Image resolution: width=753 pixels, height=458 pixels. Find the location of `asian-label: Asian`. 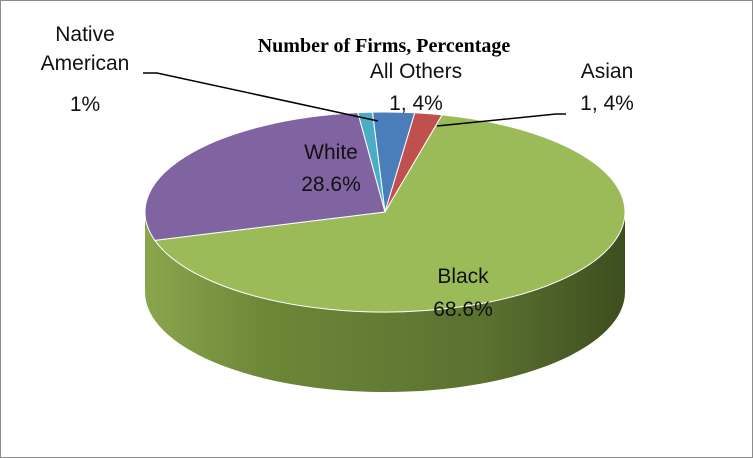

asian-label: Asian is located at coordinates (607, 71).